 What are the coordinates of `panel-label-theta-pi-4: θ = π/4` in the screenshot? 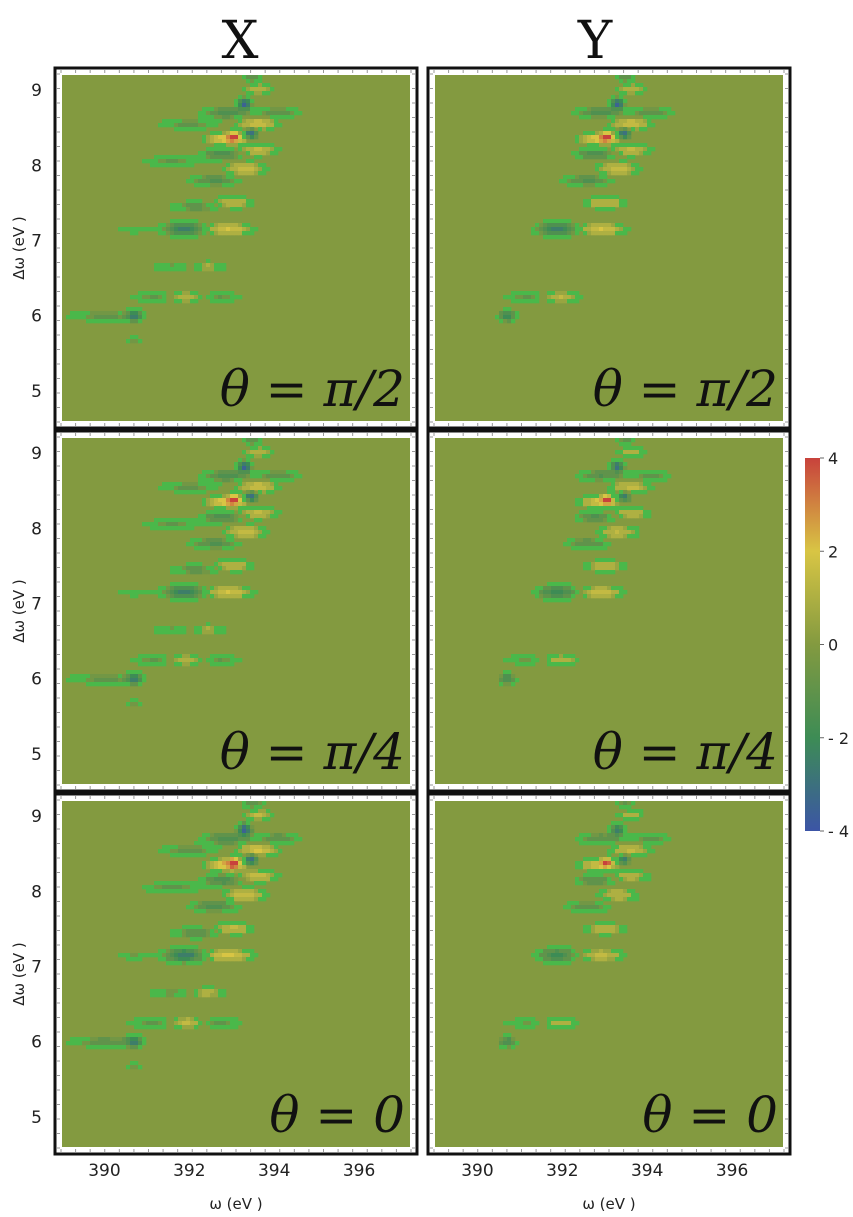 It's located at (685, 752).